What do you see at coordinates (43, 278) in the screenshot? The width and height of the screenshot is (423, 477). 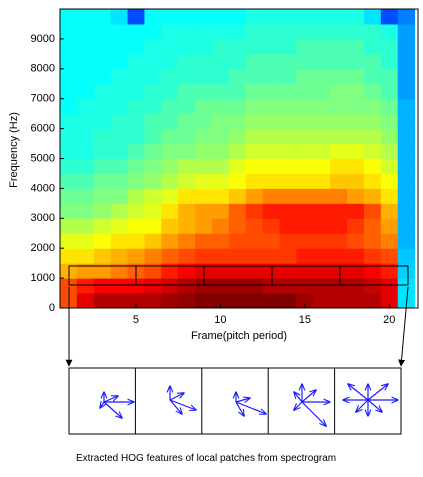 I see `y-tick-label: 1000` at bounding box center [43, 278].